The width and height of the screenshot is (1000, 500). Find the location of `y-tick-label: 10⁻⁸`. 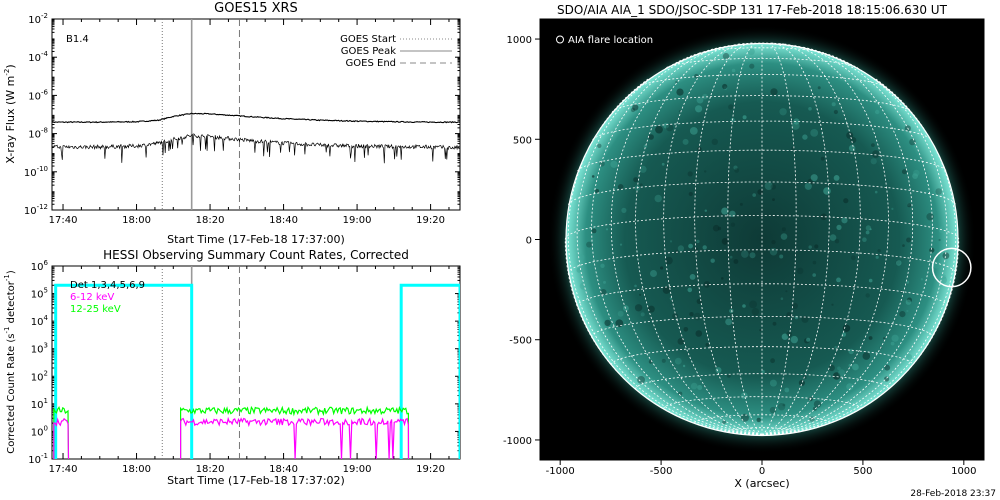

y-tick-label: 10⁻⁸ is located at coordinates (38, 134).